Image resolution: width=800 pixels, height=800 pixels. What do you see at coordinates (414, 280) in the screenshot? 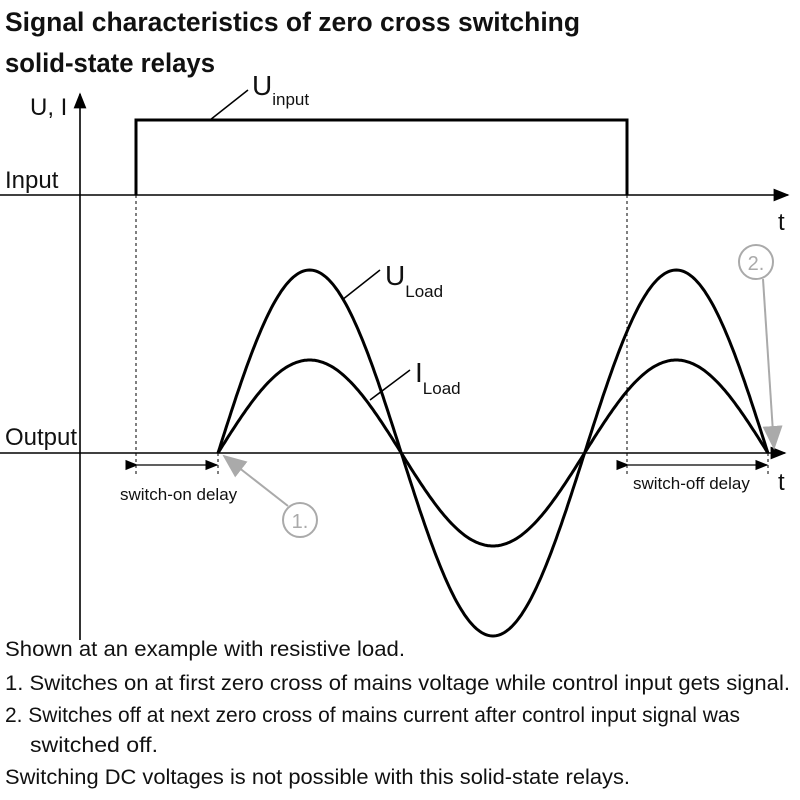
I see `u-load-label: ULoad` at bounding box center [414, 280].